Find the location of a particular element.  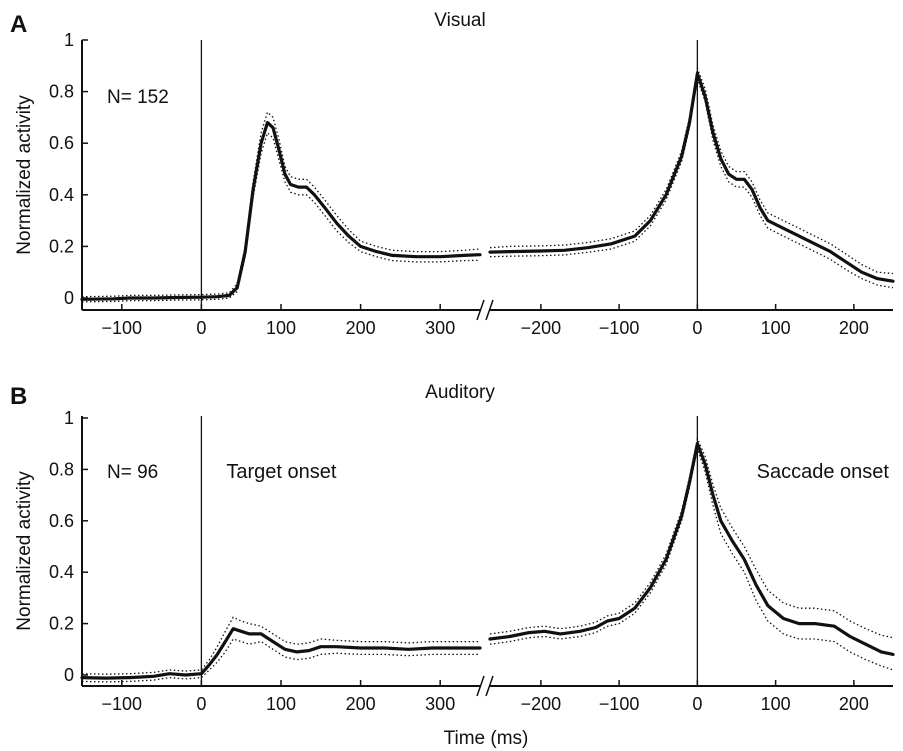

saccade-onset-label: Saccade onset is located at coordinates (823, 472).